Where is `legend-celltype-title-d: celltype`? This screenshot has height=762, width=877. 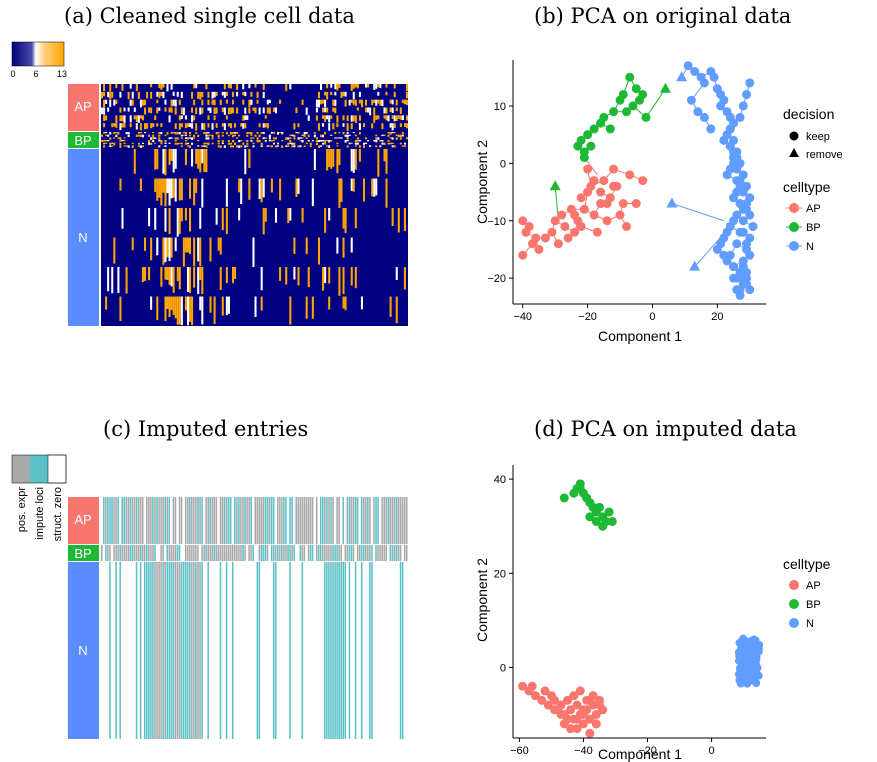 legend-celltype-title-d: celltype is located at coordinates (807, 564).